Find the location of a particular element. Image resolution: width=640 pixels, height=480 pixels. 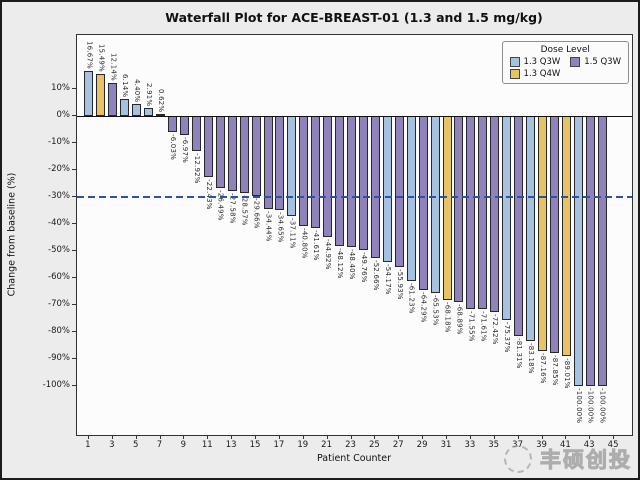

y-tick-label: -20% is located at coordinates (59, 169).